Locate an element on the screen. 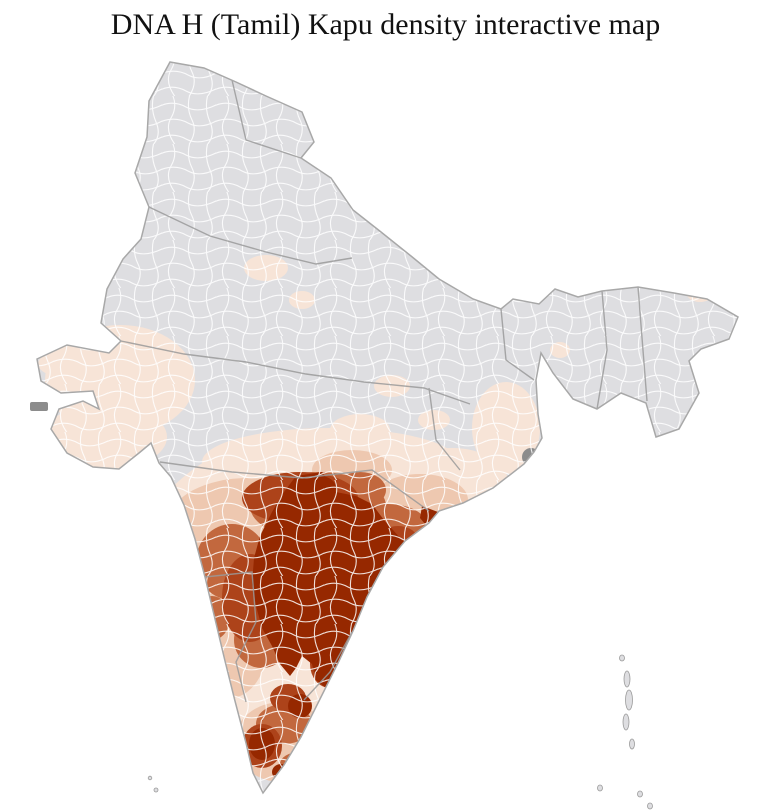  district-cluster is located at coordinates (305, 748).